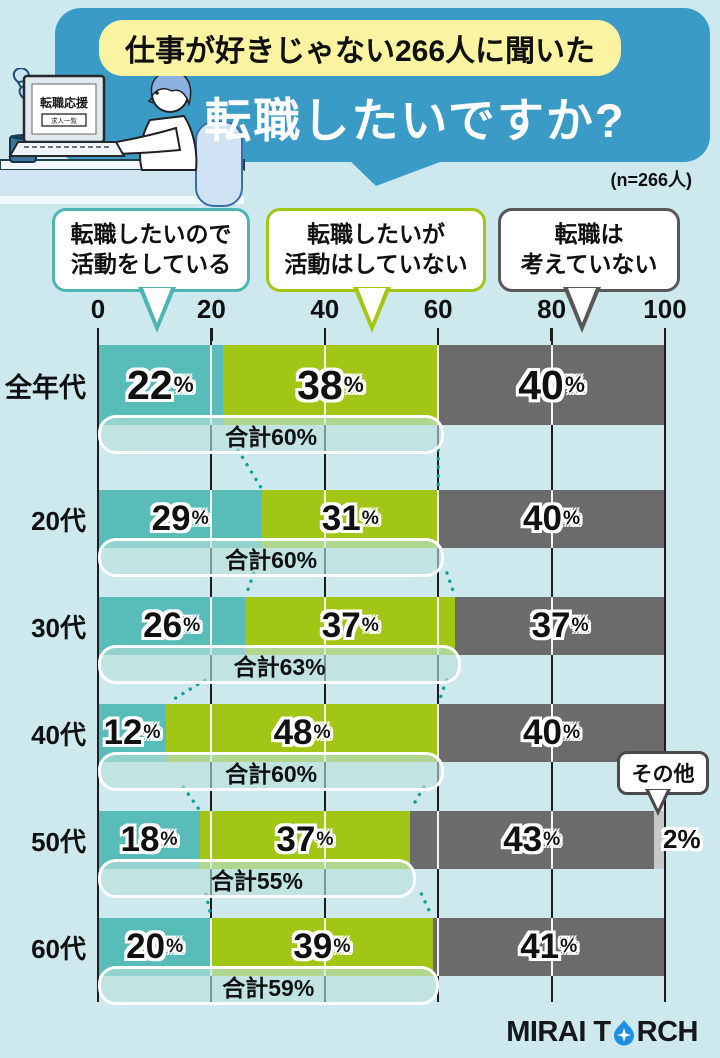 Image resolution: width=720 pixels, height=1058 pixels. I want to click on total-pill-label: 合計55%, so click(256, 880).